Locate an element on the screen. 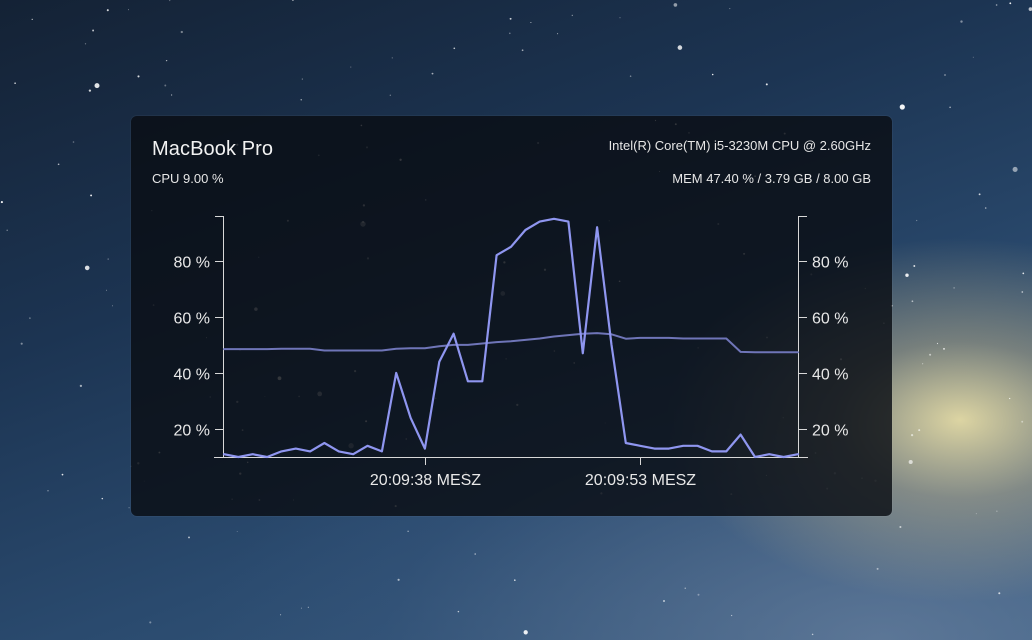 This screenshot has height=640, width=1032. x-tick-label: 20:09:53 MESZ is located at coordinates (640, 480).